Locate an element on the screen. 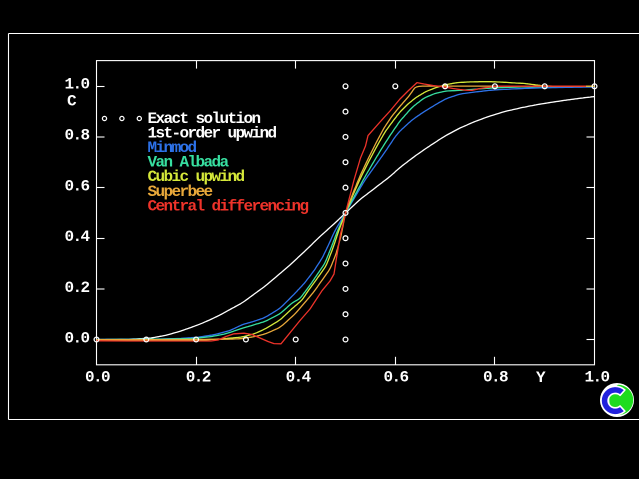 The width and height of the screenshot is (639, 479). svg-text: Superbee is located at coordinates (180, 192).